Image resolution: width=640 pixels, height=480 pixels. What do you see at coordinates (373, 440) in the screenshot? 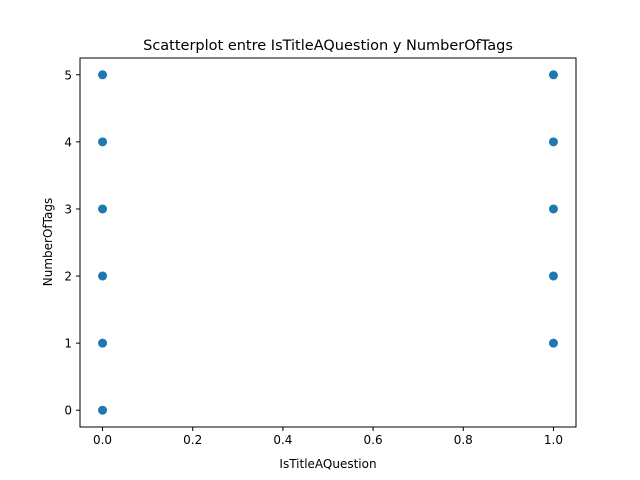
I see `x-tick-label: 0.6` at bounding box center [373, 440].